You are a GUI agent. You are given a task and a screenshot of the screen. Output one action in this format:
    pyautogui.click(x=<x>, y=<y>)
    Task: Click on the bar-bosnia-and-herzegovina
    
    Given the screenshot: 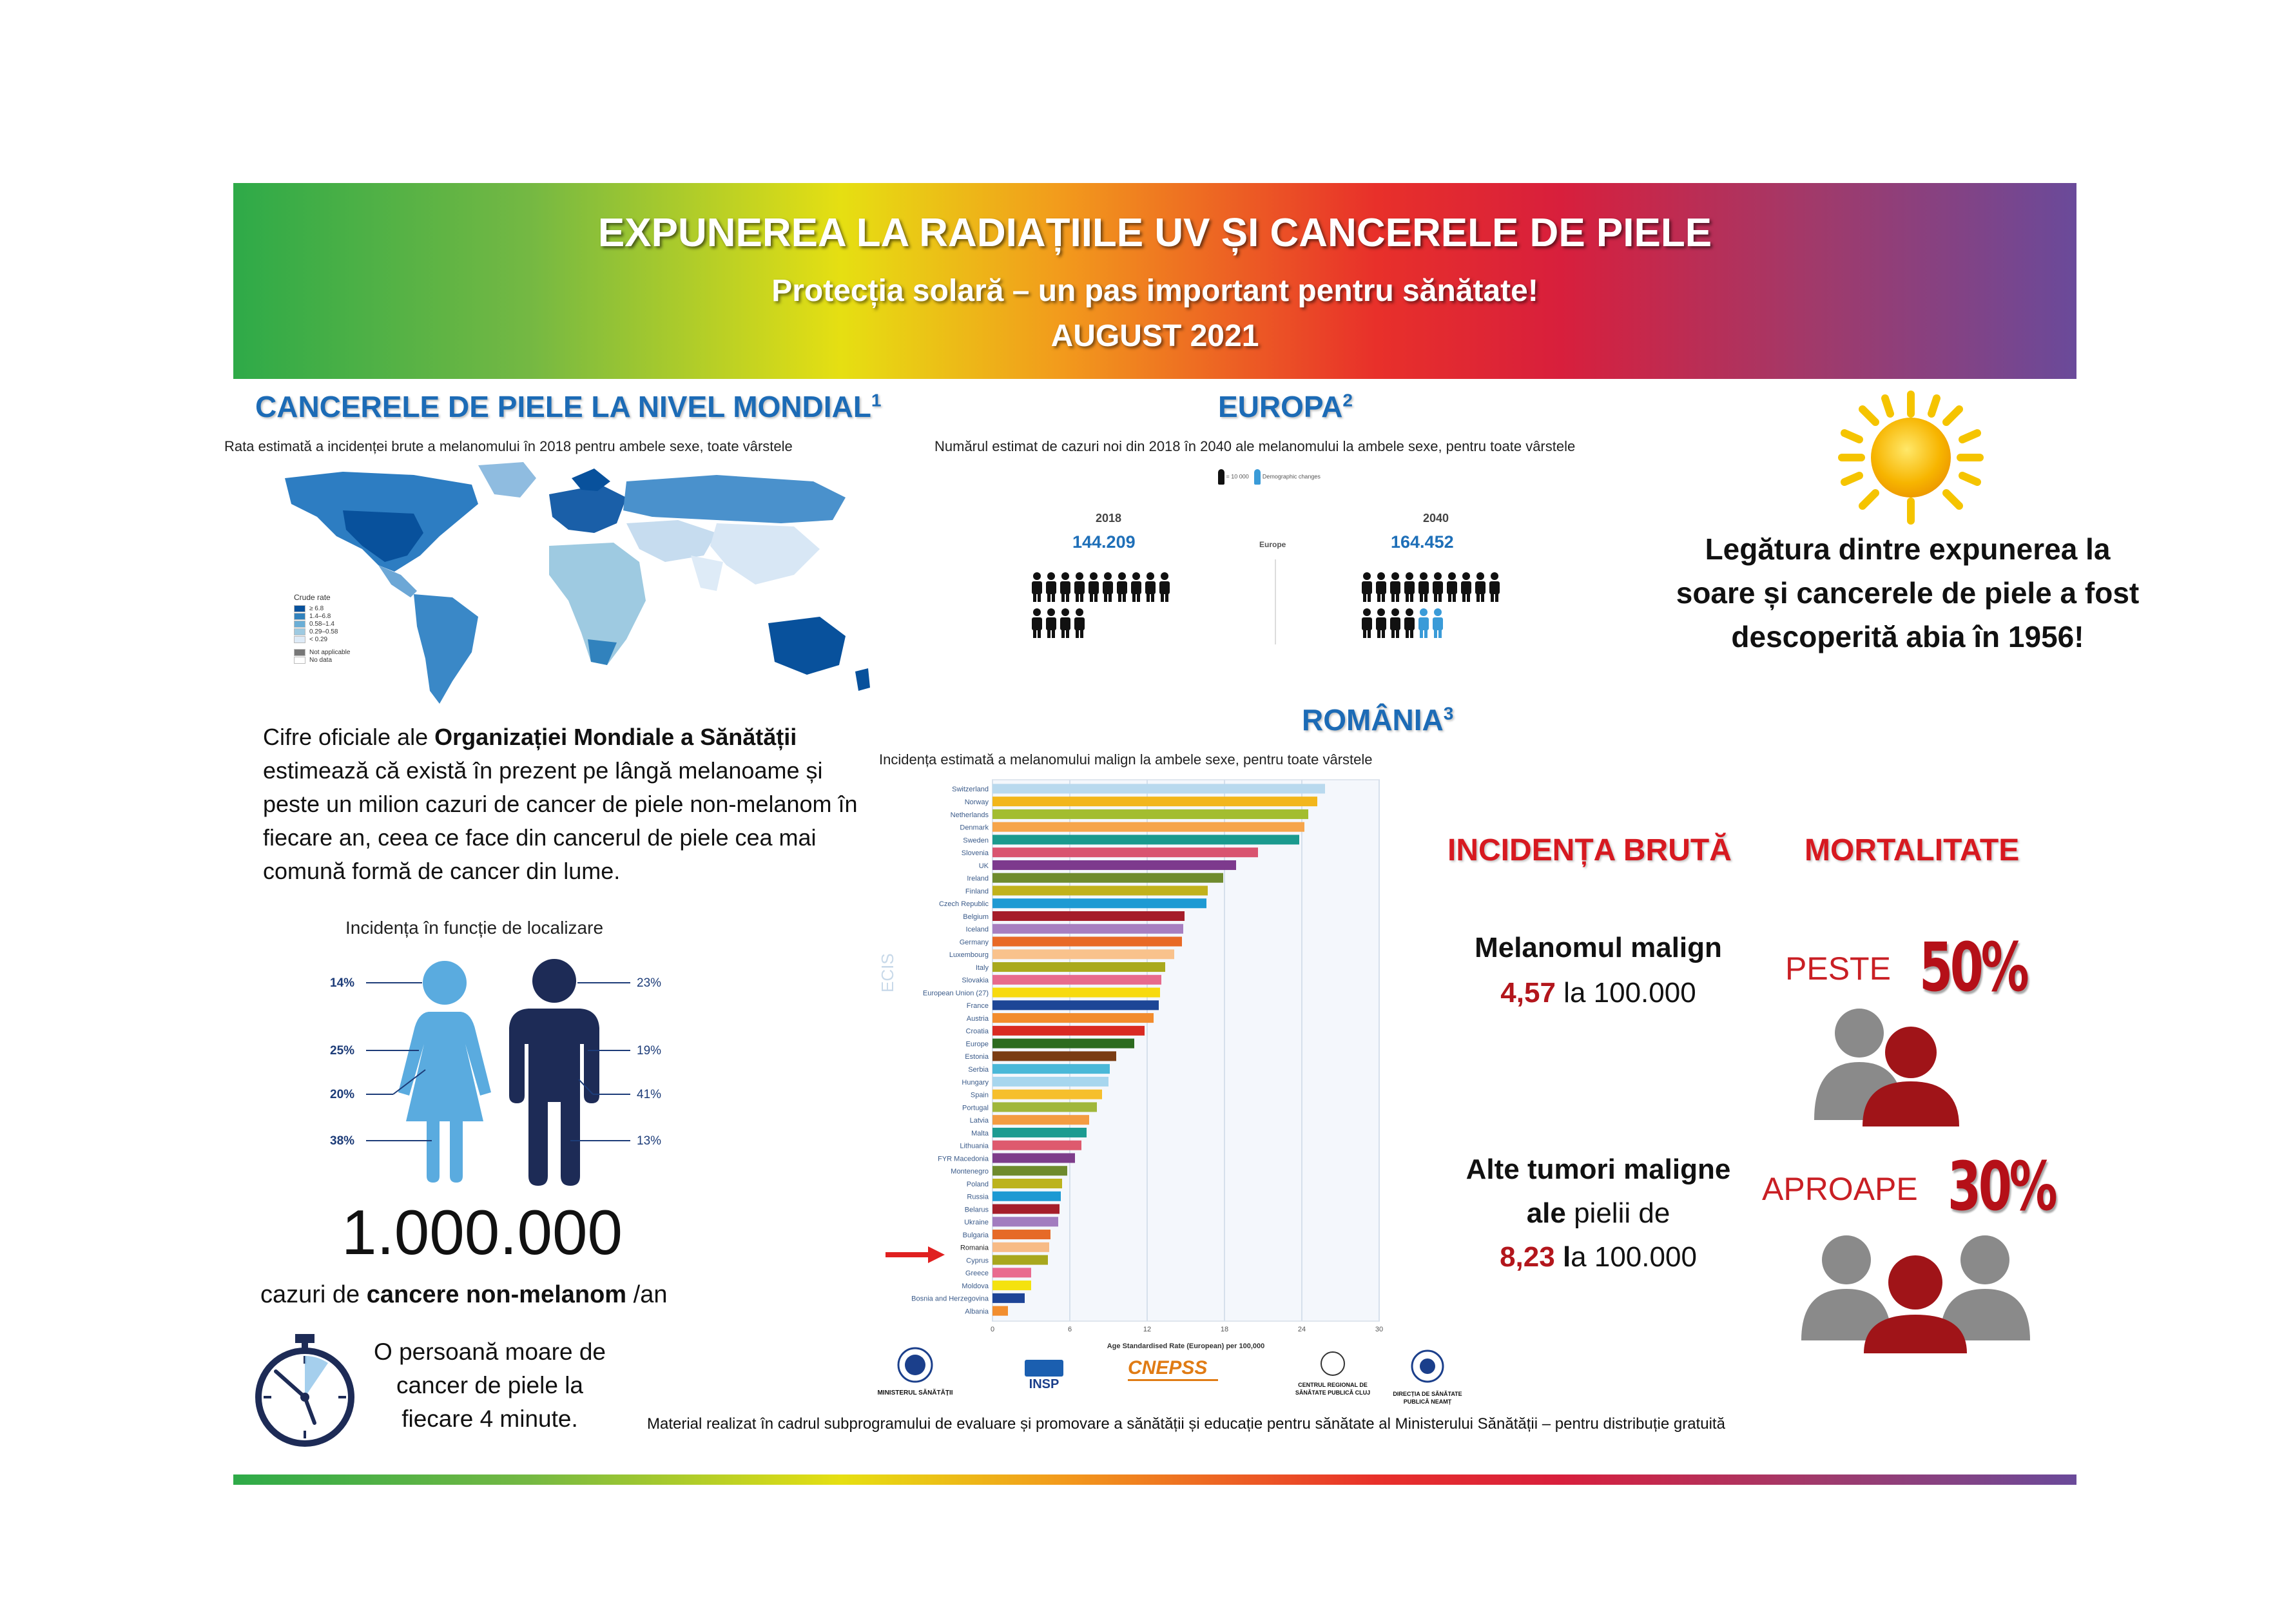 What is the action you would take?
    pyautogui.click(x=1008, y=1298)
    